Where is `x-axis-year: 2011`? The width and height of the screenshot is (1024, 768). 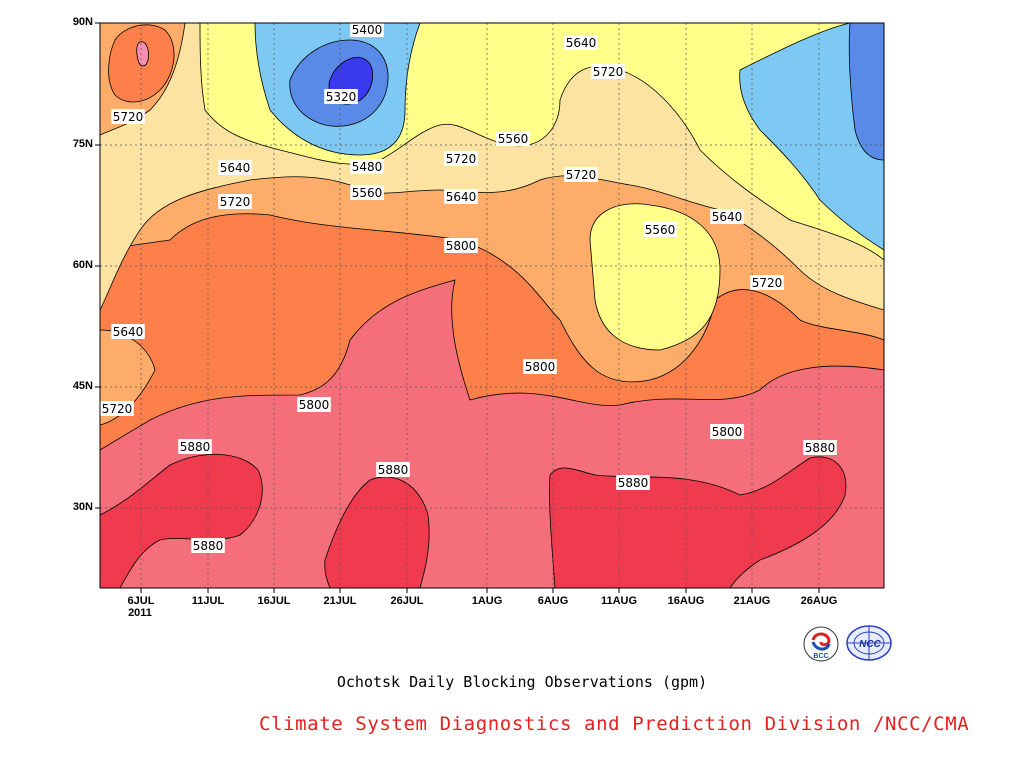
x-axis-year: 2011 is located at coordinates (140, 613).